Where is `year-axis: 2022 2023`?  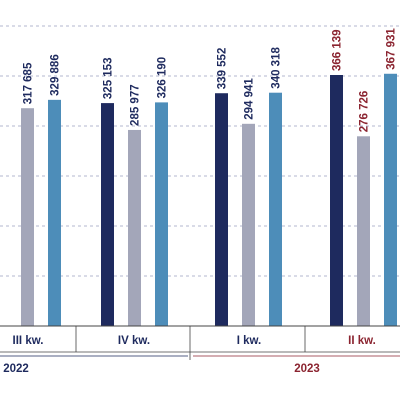
year-axis: 2022 2023 is located at coordinates (200, 363).